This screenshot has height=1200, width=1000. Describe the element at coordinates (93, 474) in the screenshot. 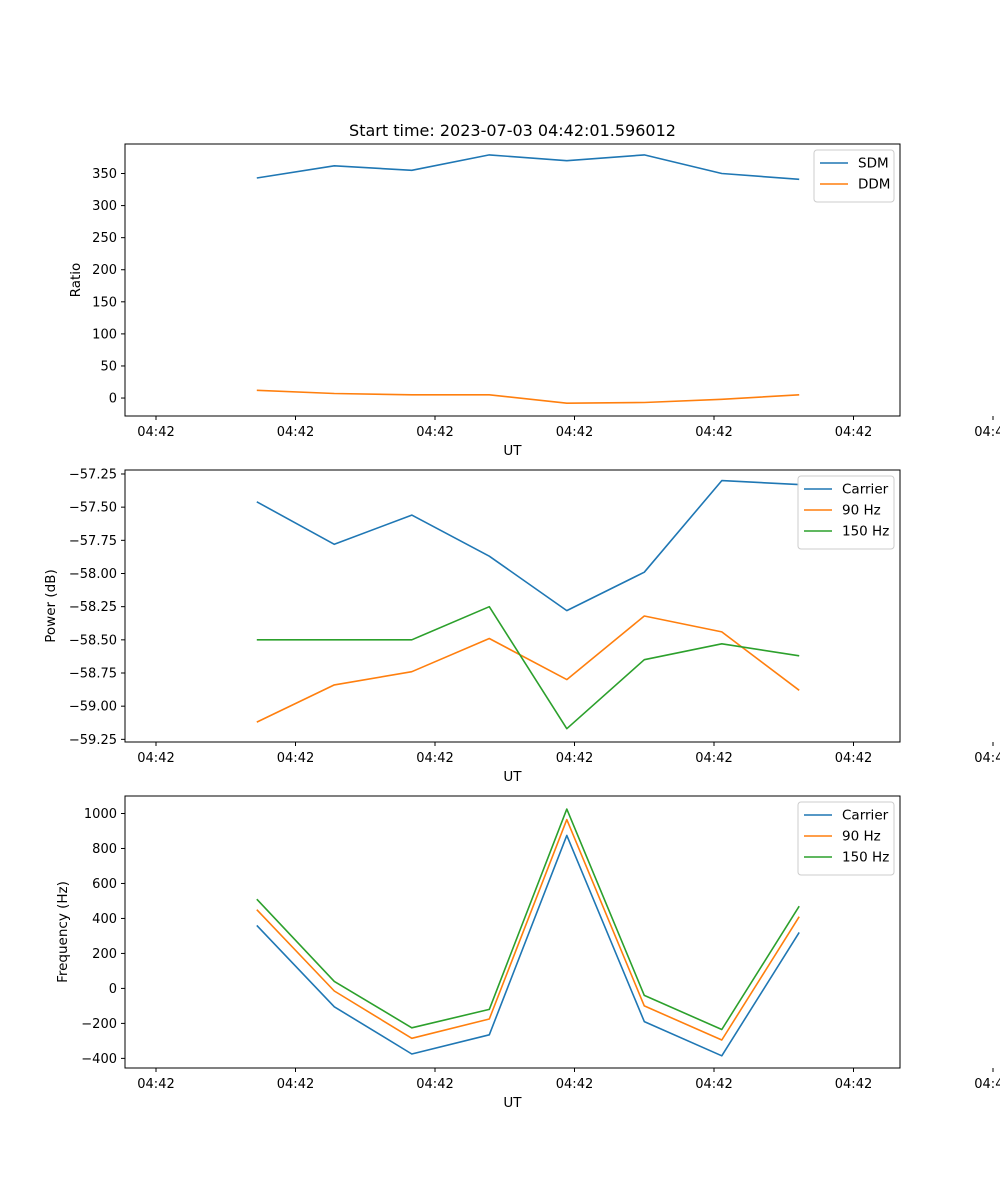

I see `y-tick-label: −57.25` at that location.